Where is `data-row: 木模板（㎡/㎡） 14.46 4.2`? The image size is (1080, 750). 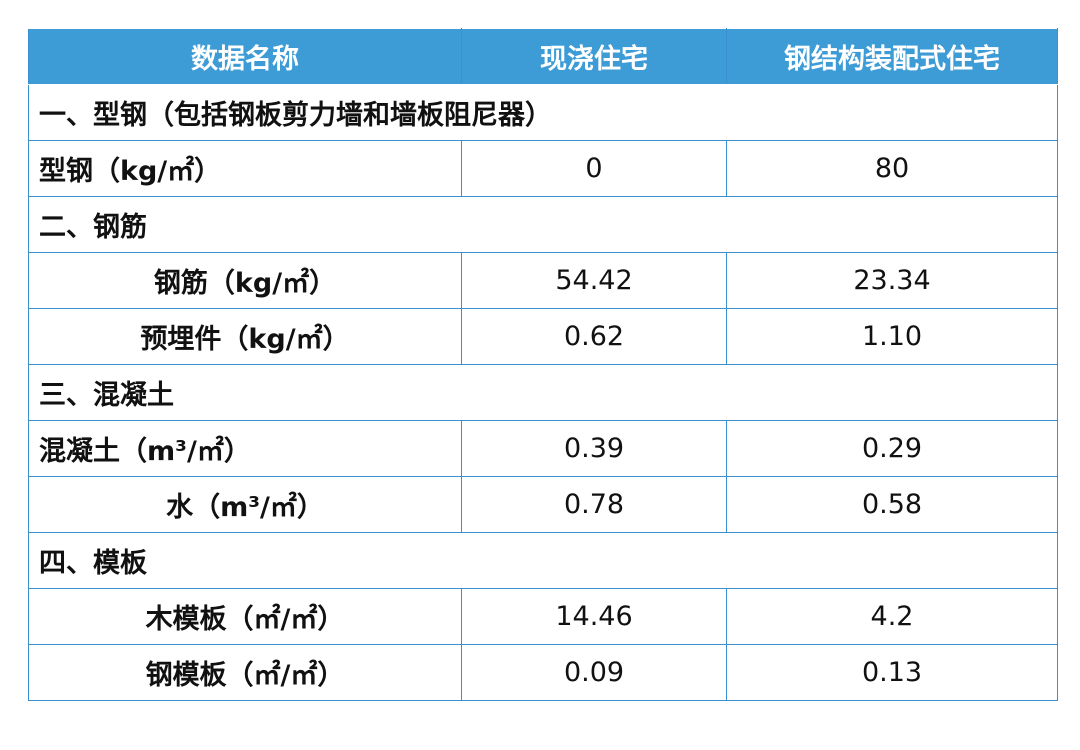
data-row: 木模板（㎡/㎡） 14.46 4.2 is located at coordinates (543, 616).